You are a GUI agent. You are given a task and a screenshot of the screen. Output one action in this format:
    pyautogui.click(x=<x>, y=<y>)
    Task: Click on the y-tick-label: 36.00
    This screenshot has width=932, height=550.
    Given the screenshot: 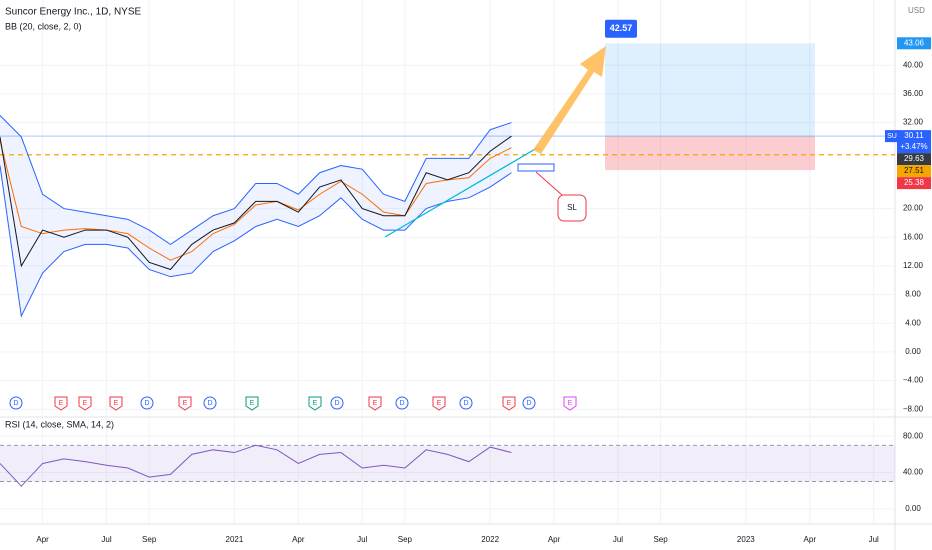 What is the action you would take?
    pyautogui.click(x=913, y=93)
    